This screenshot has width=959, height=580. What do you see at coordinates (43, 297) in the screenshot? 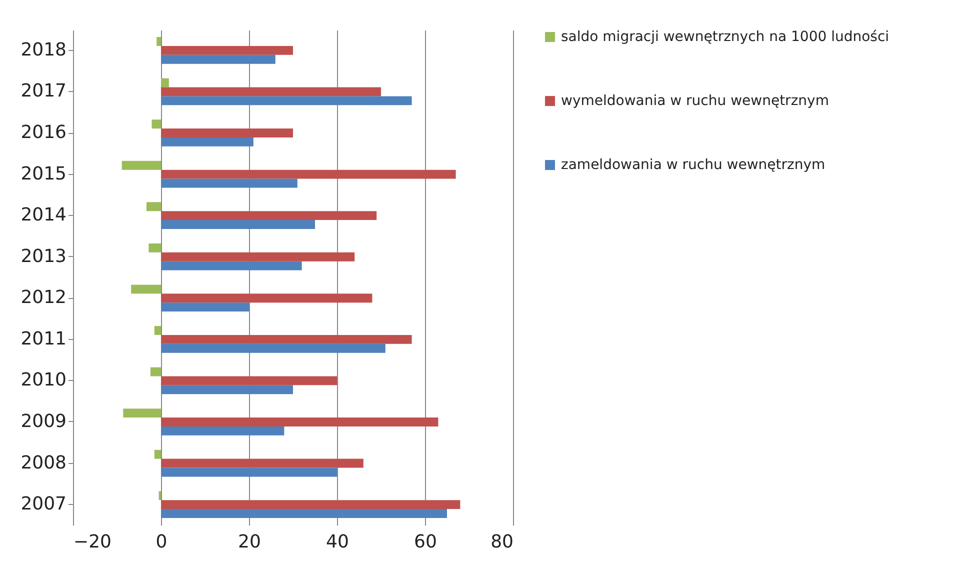
I see `y-tick-label: 2012` at bounding box center [43, 297].